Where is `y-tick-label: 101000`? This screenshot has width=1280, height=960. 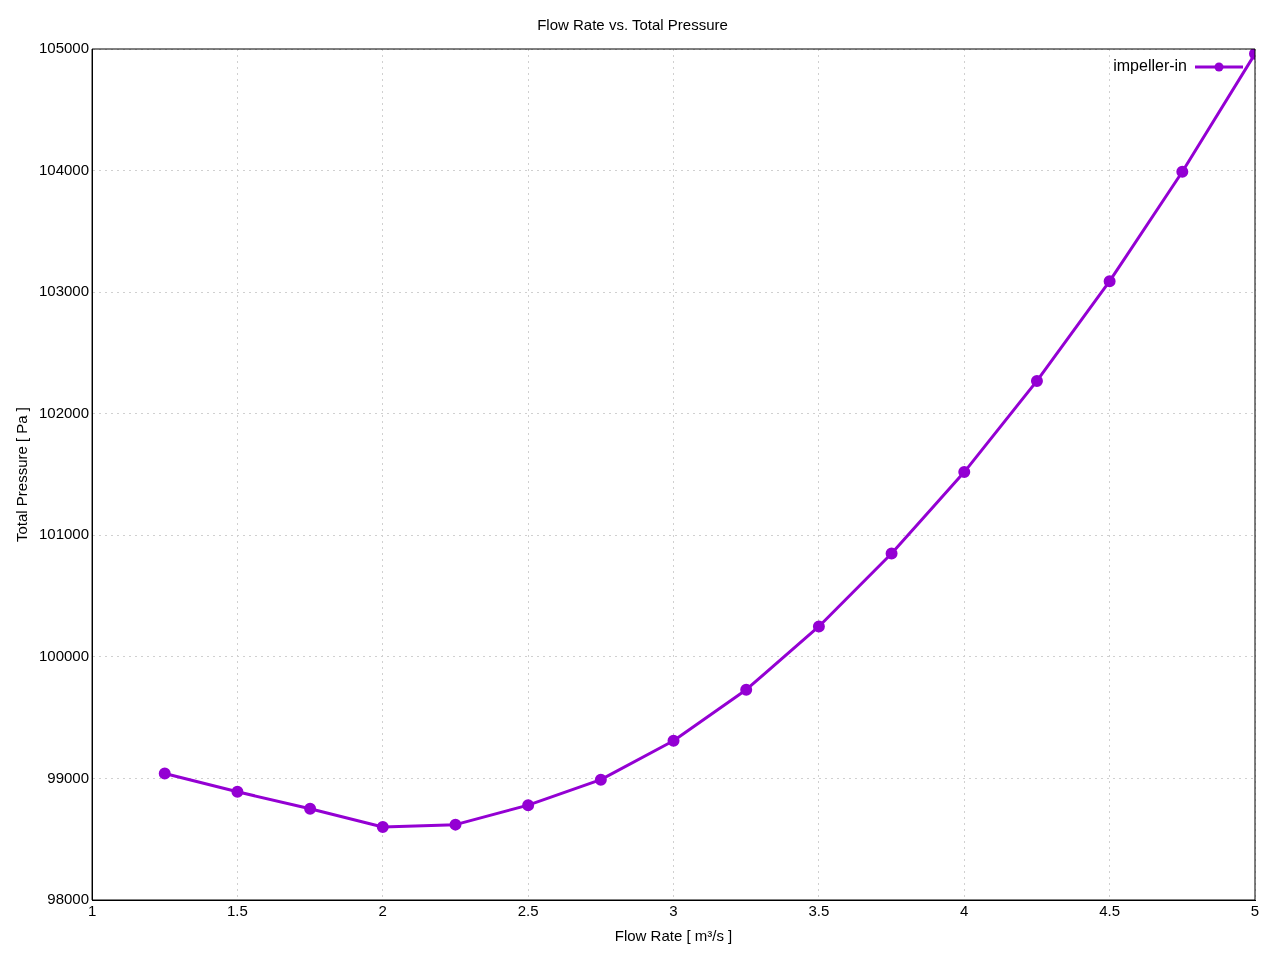
y-tick-label: 101000 is located at coordinates (64, 534).